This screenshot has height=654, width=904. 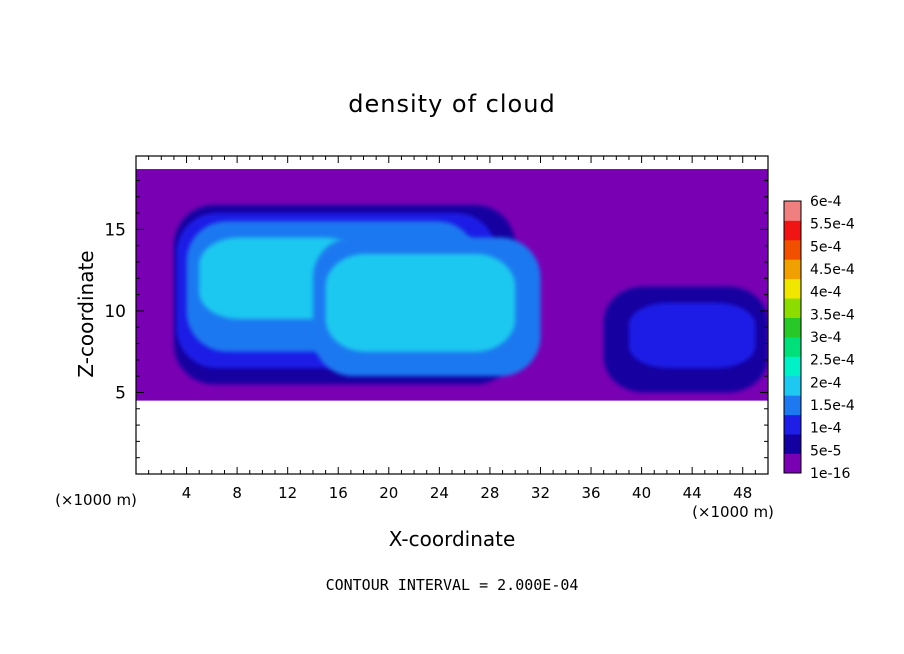 What do you see at coordinates (832, 270) in the screenshot?
I see `colorbar-label: 4.5e-4` at bounding box center [832, 270].